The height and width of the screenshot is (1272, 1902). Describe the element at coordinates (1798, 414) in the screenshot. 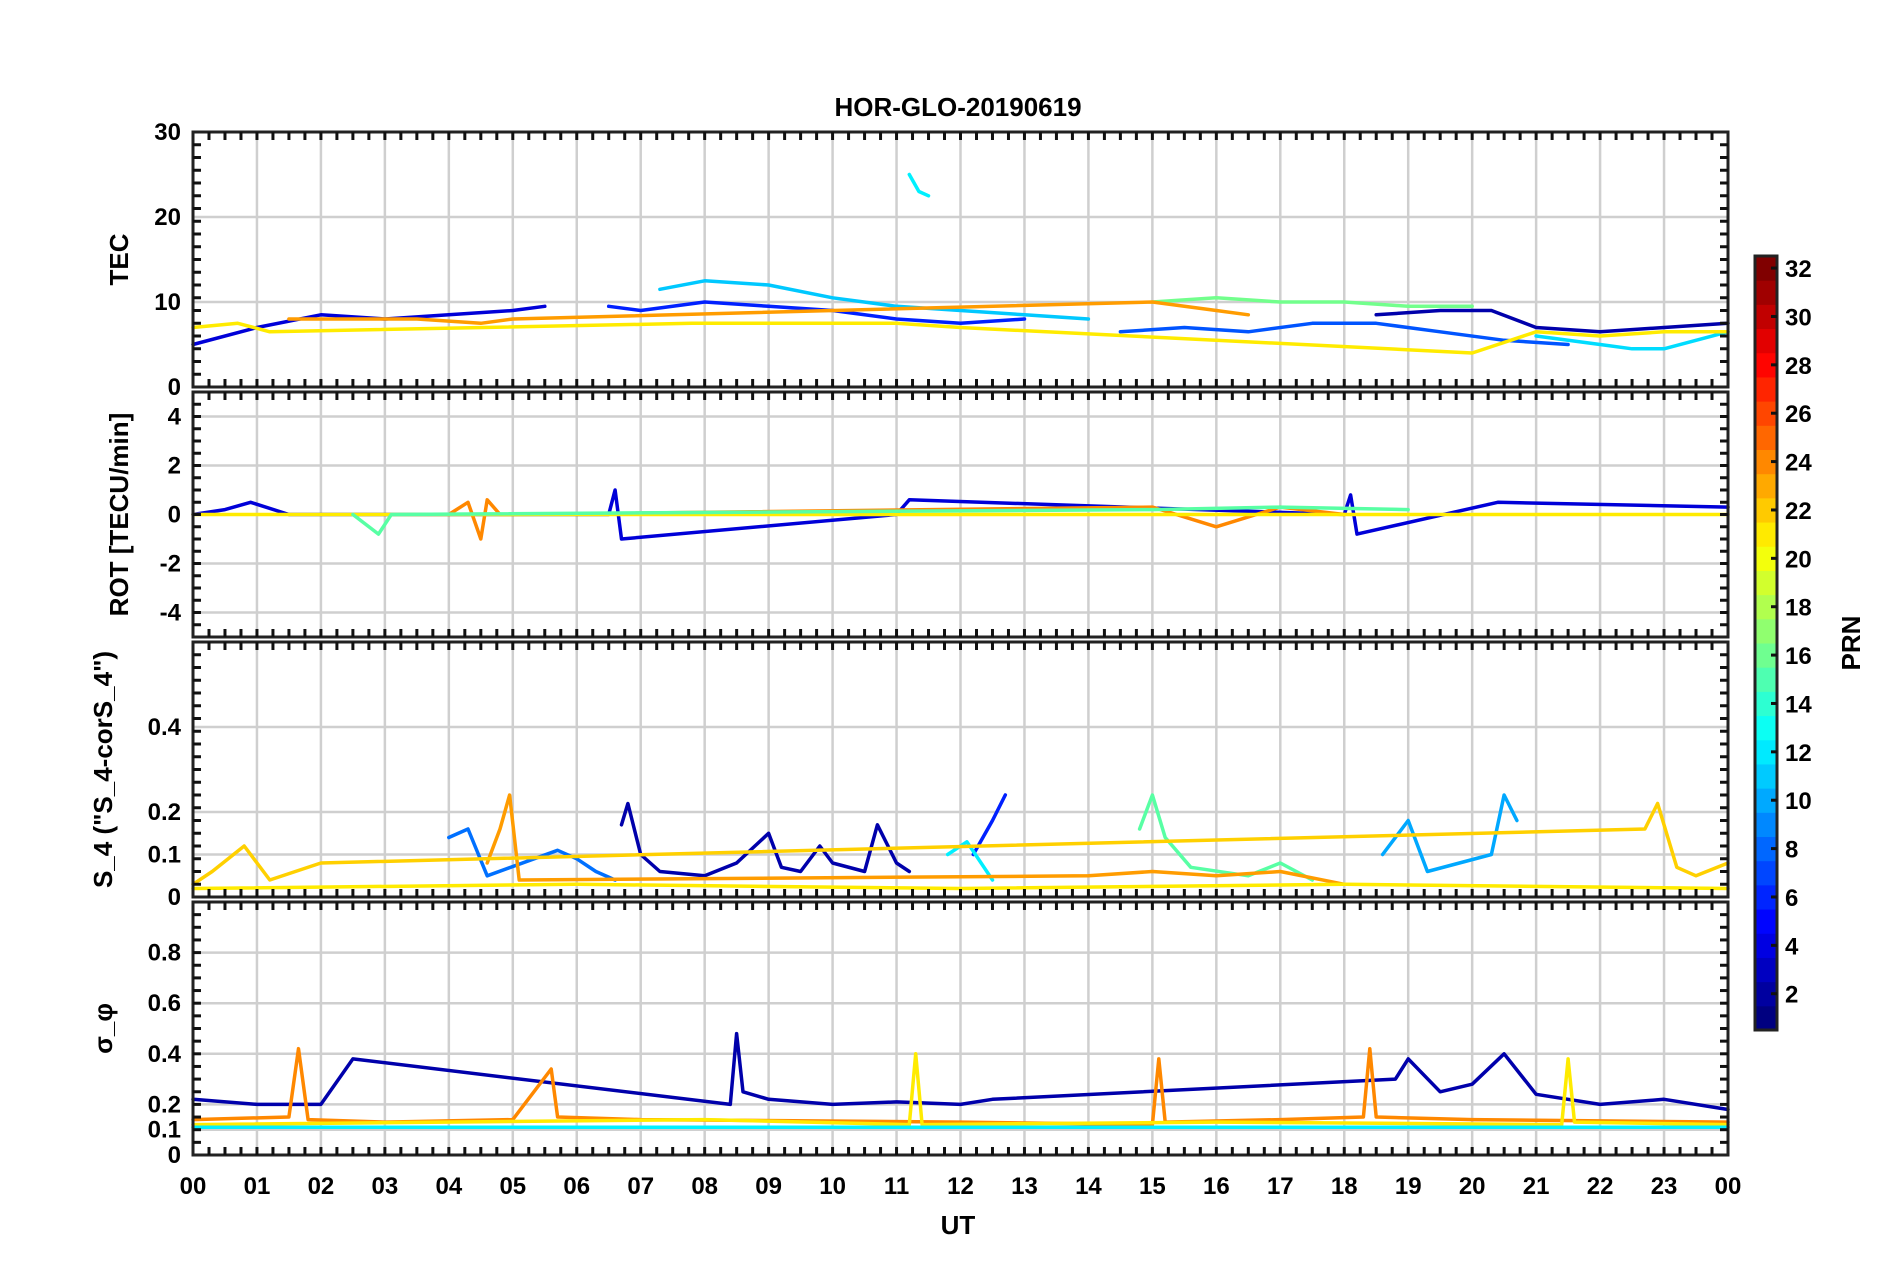

I see `colorbar-tick-label: 26` at that location.